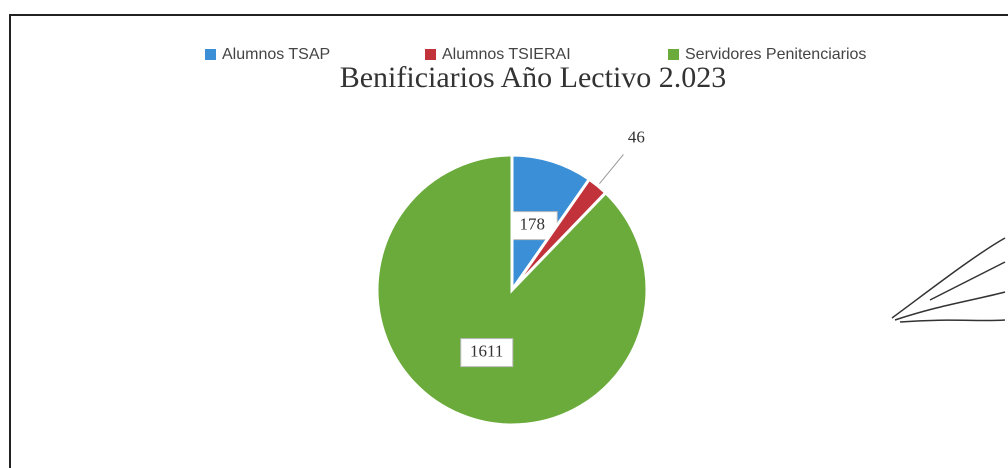 This screenshot has width=1008, height=468. I want to click on leader-line, so click(611, 169).